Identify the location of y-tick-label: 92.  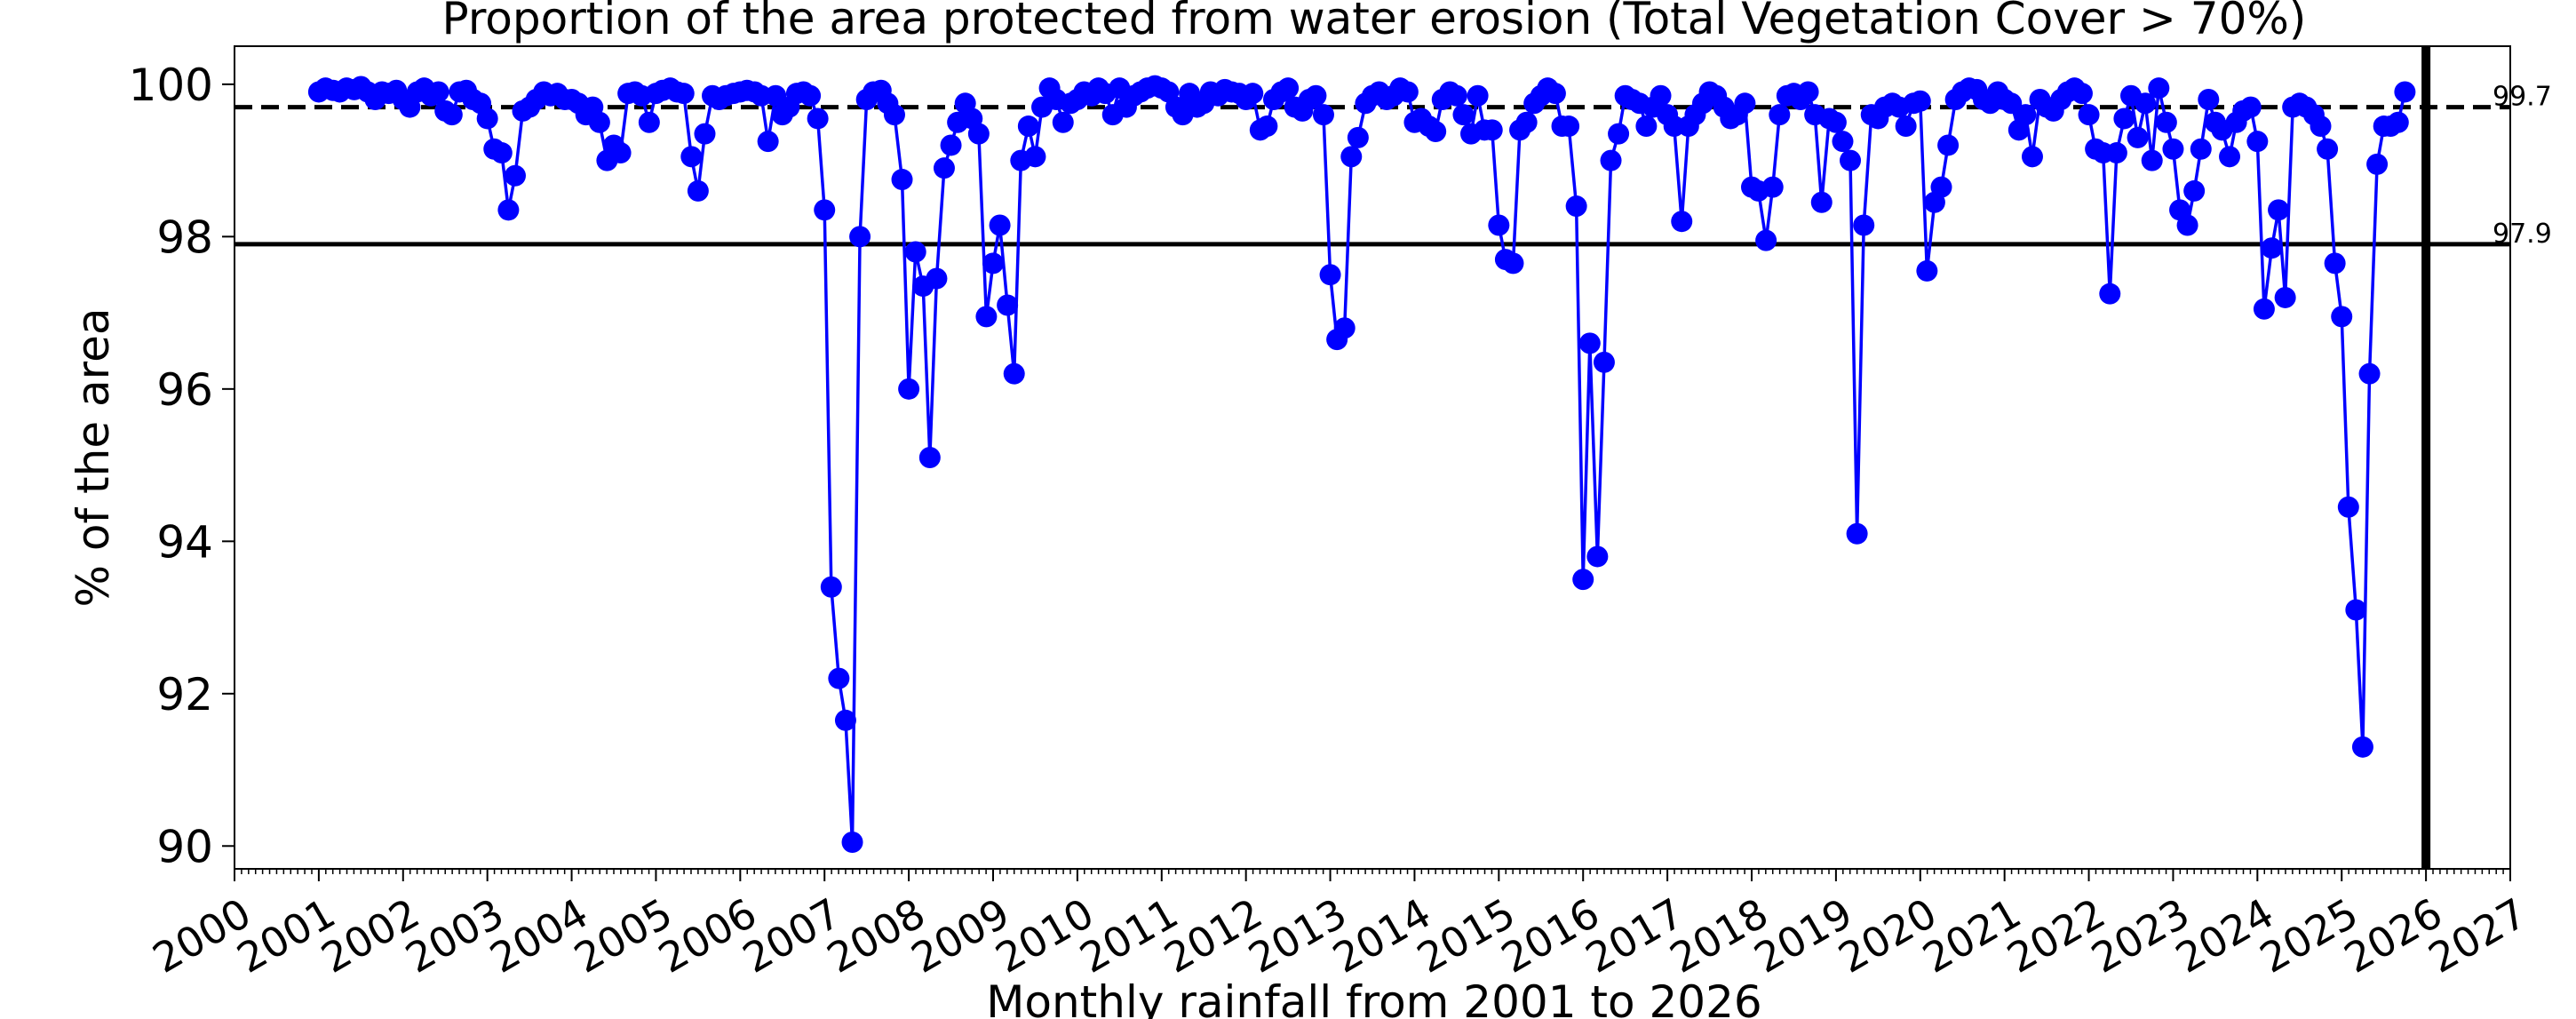
(184, 694).